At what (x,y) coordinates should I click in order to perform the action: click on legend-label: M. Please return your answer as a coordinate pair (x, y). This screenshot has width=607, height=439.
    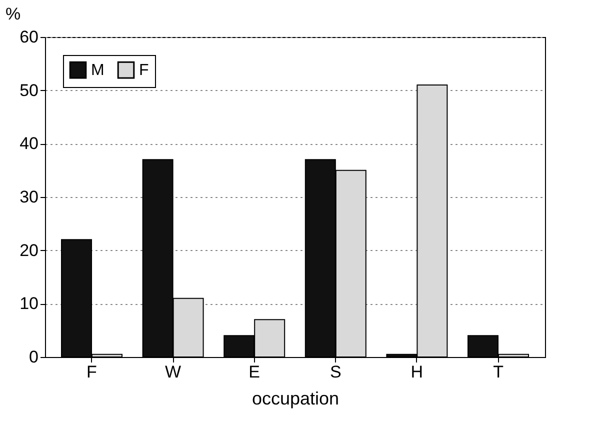
    Looking at the image, I should click on (97, 71).